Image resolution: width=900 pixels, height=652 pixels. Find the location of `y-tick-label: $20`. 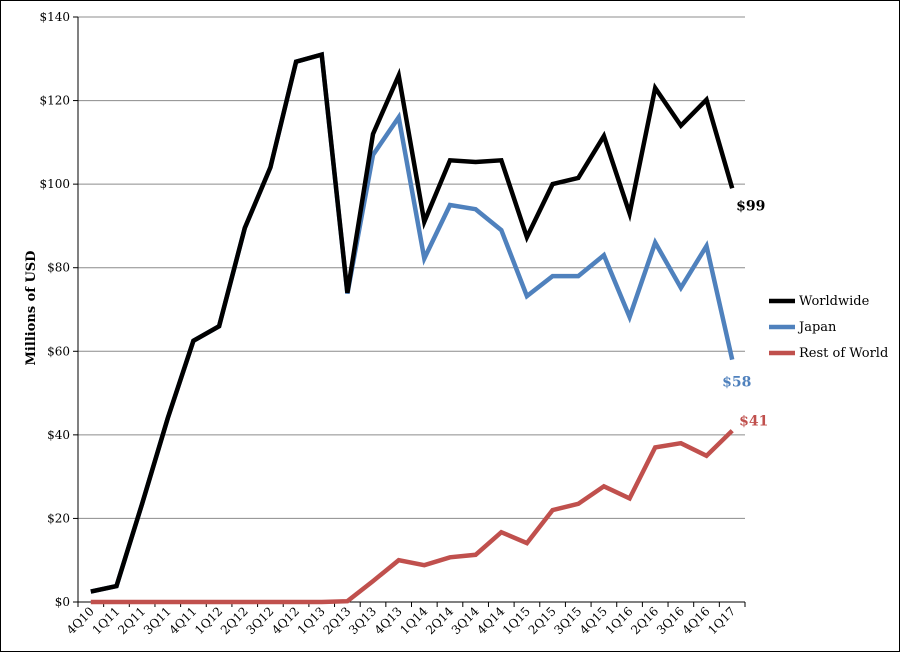

y-tick-label: $20 is located at coordinates (58, 518).